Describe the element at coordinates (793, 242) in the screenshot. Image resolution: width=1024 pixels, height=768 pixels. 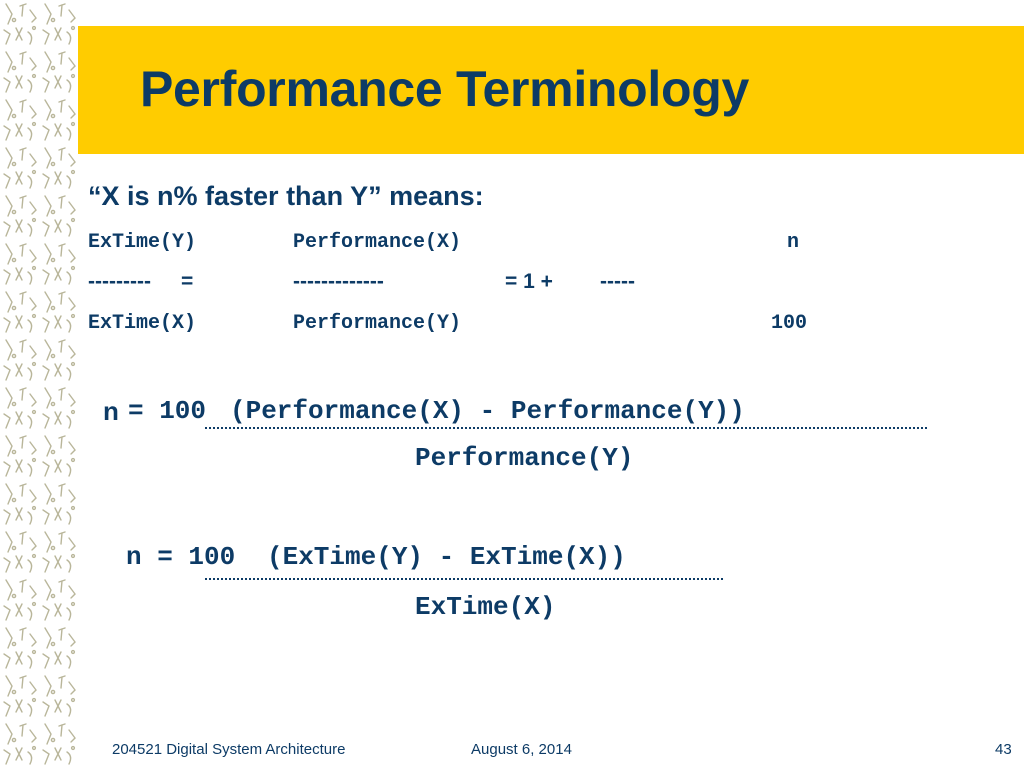
I see `ratio-numerator-right: n` at that location.